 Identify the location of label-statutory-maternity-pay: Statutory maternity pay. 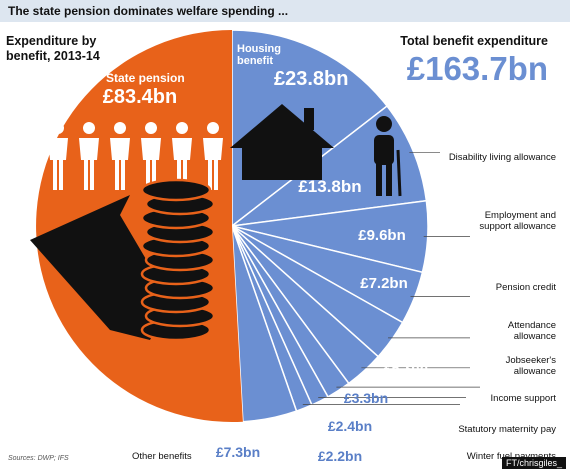
(507, 429).